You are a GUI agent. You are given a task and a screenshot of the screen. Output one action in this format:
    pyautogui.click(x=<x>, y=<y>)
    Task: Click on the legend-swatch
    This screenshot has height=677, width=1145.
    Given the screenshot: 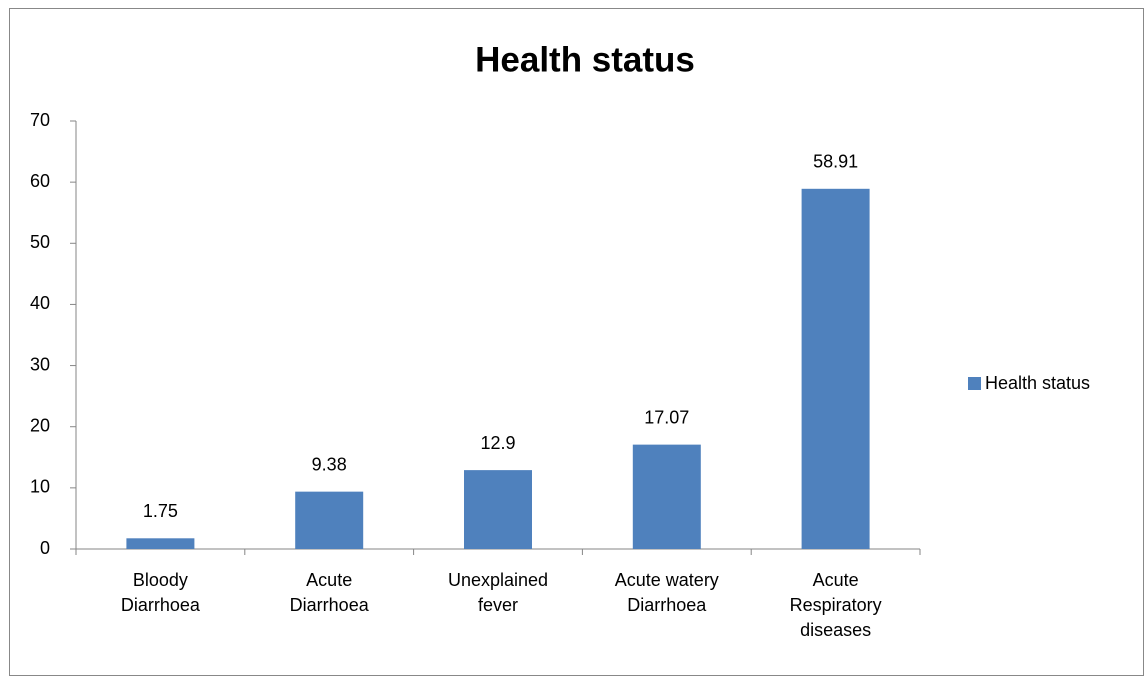 What is the action you would take?
    pyautogui.click(x=974, y=383)
    